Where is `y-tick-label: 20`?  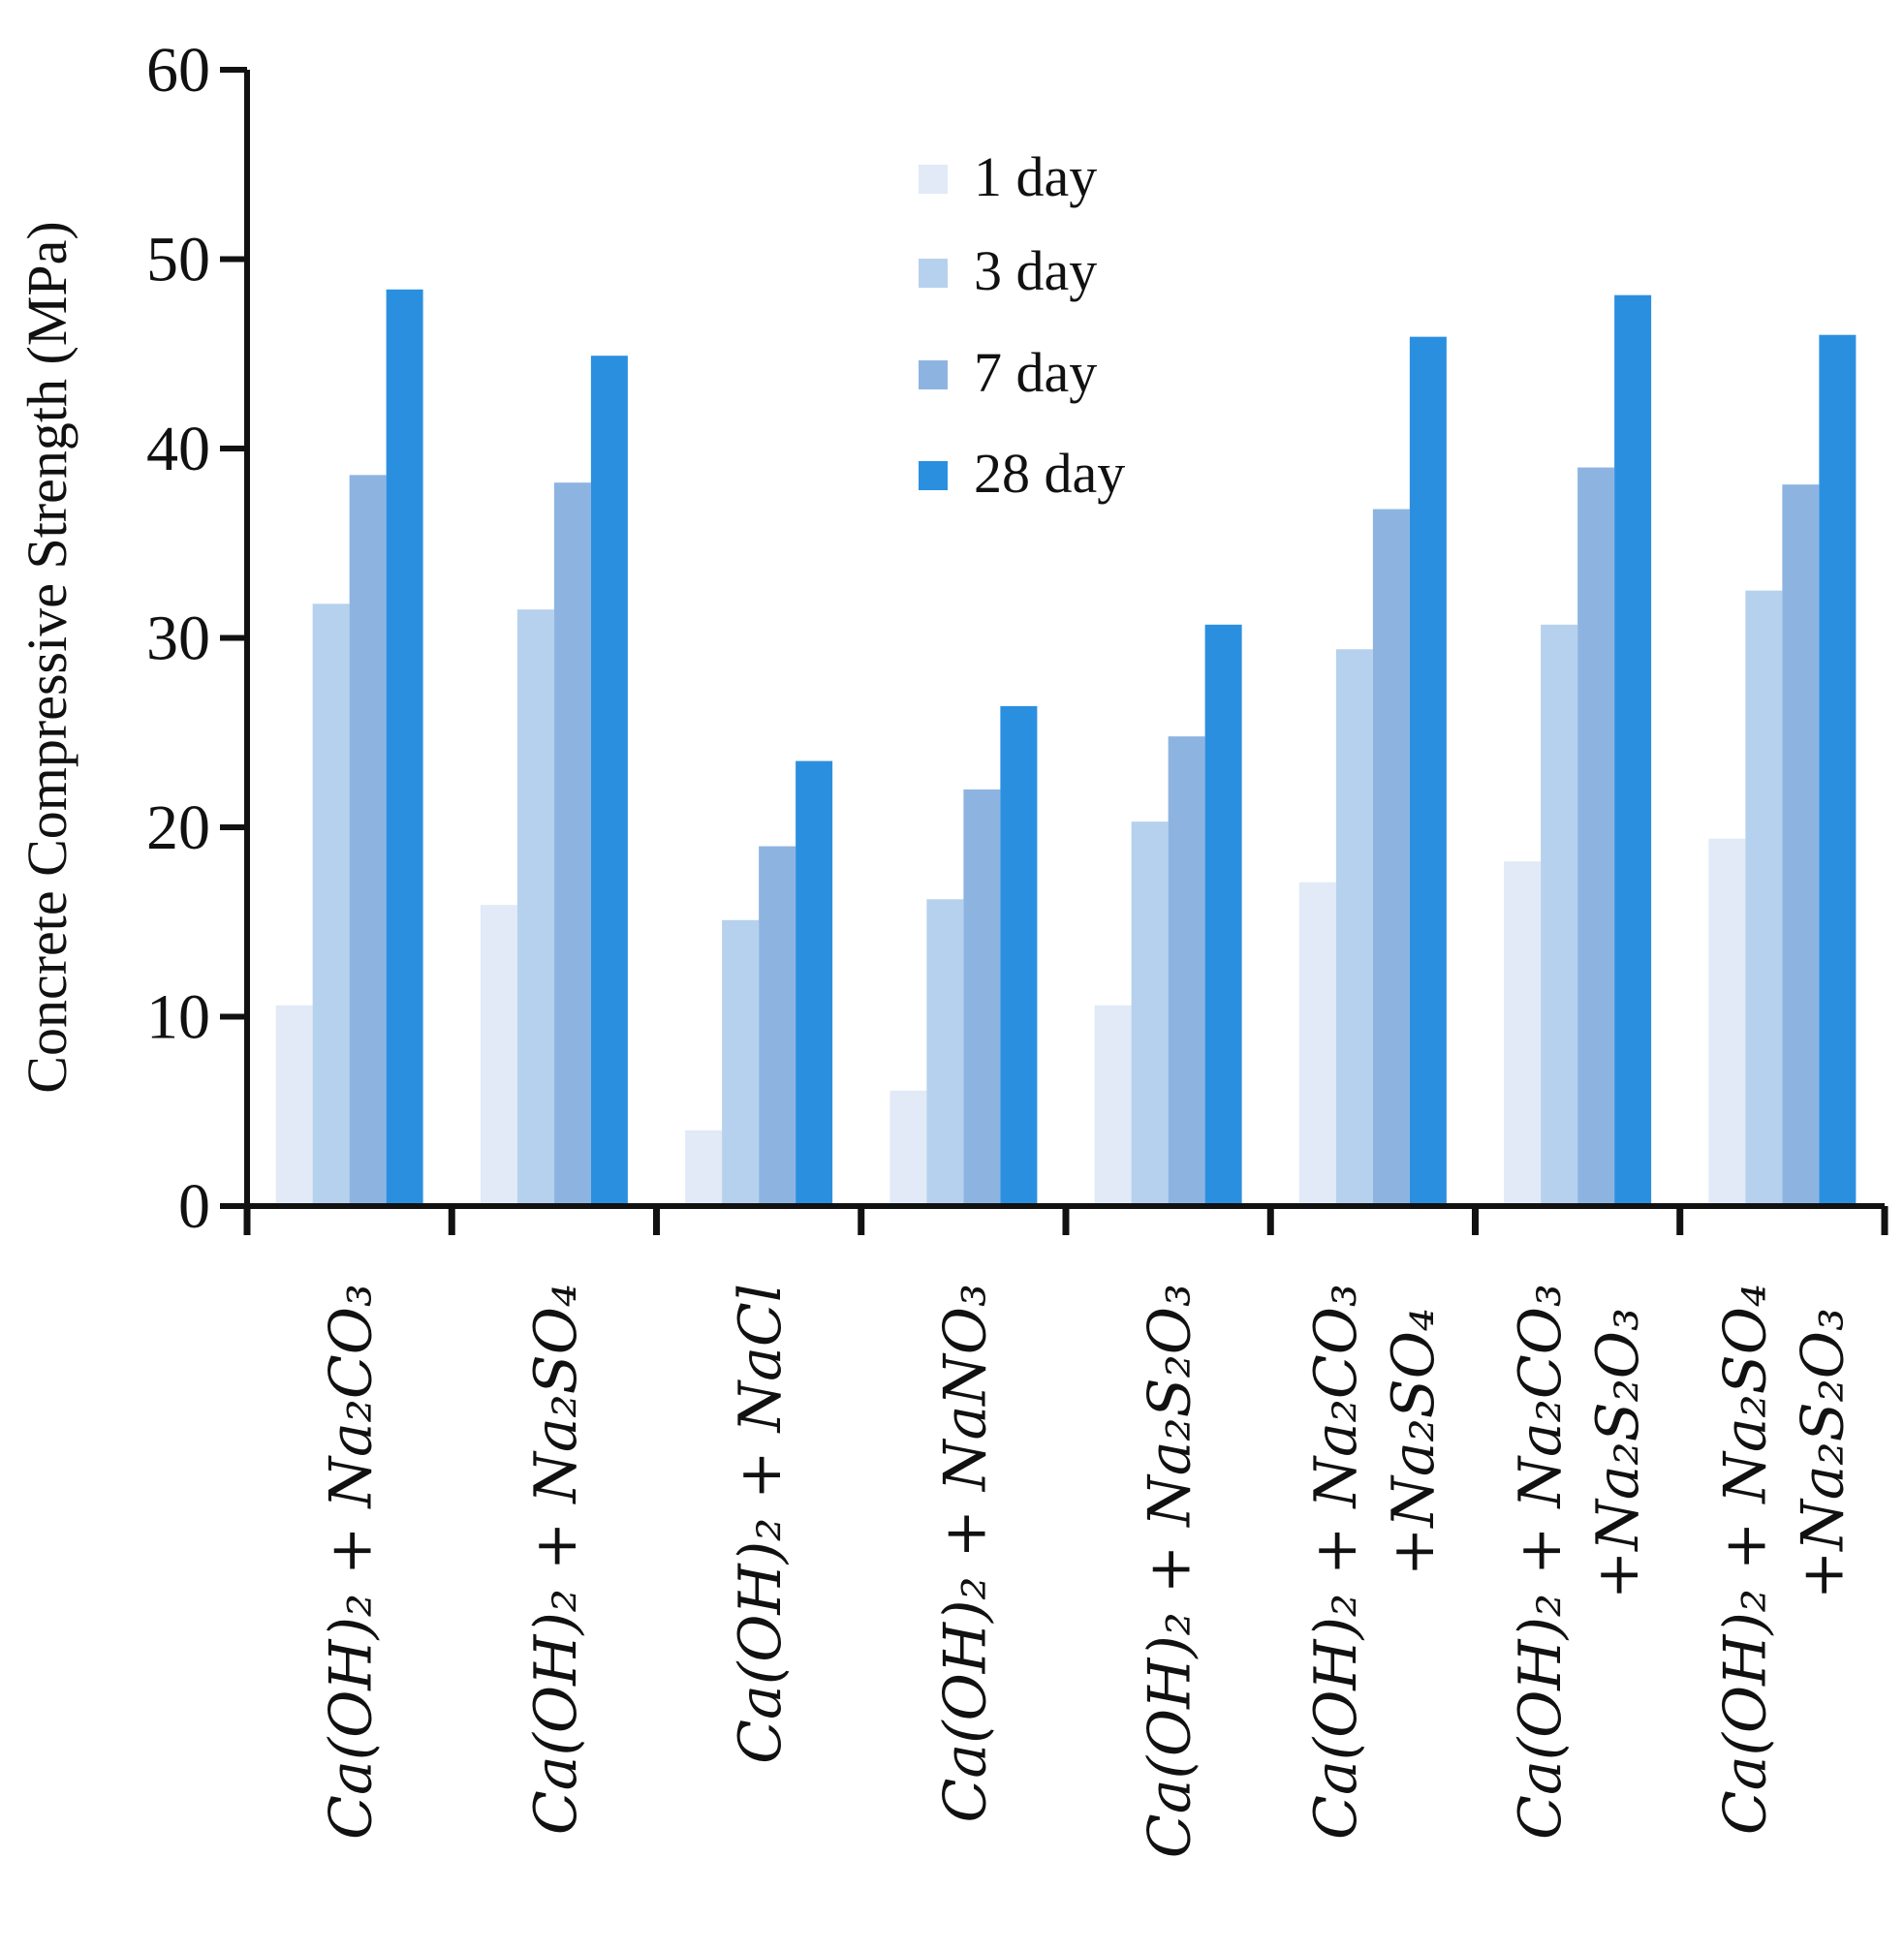
y-tick-label: 20 is located at coordinates (178, 827).